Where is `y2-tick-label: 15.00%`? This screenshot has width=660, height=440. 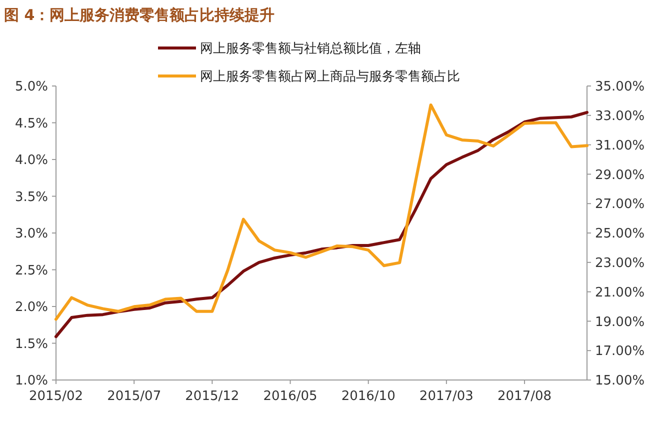 y2-tick-label: 15.00% is located at coordinates (620, 381).